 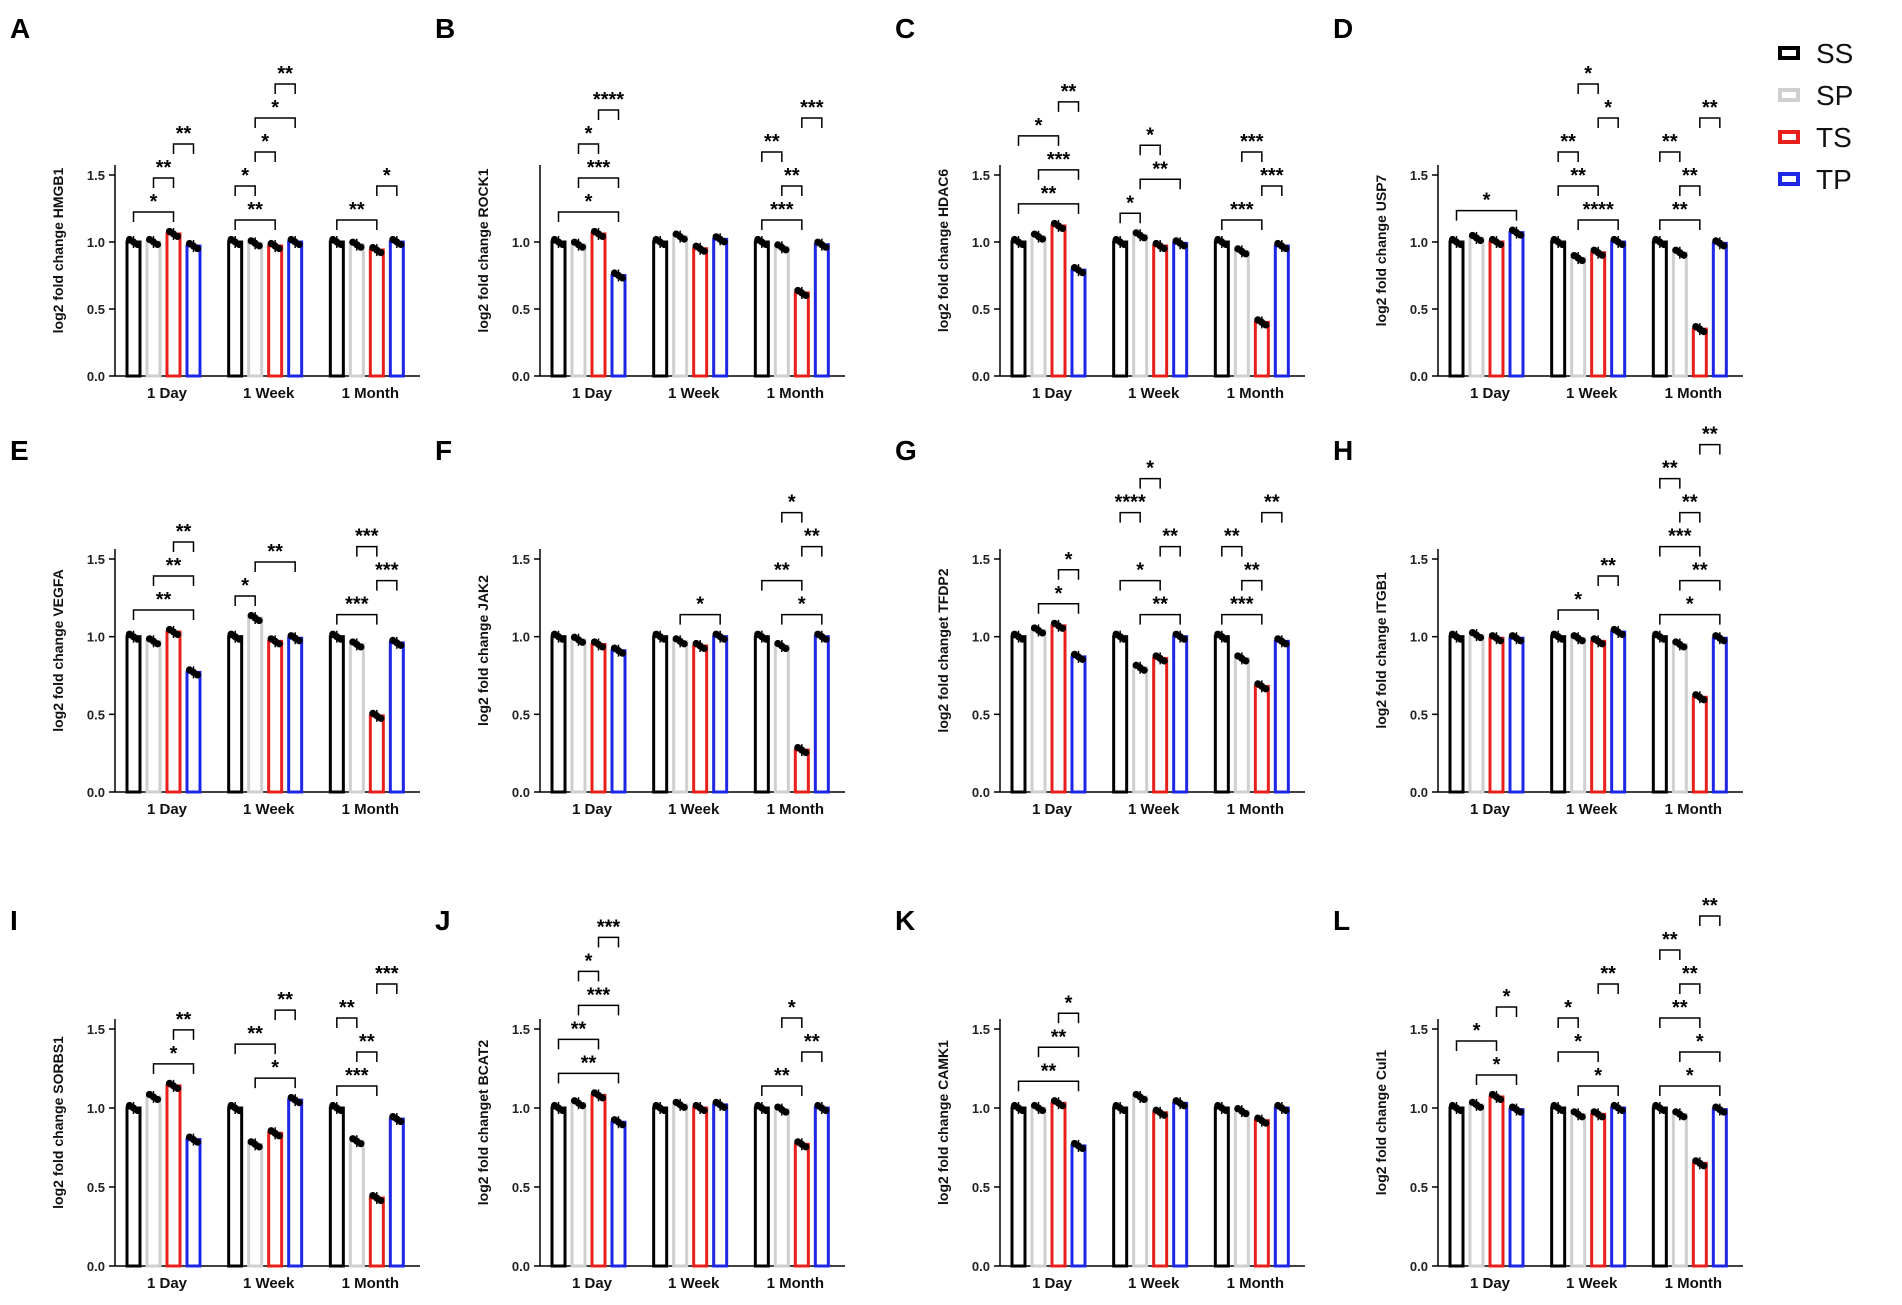 What do you see at coordinates (521, 637) in the screenshot?
I see `y-tick-label: 1.0` at bounding box center [521, 637].